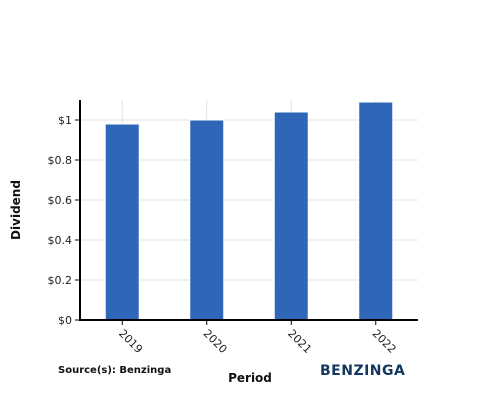 This screenshot has width=500, height=400. What do you see at coordinates (65, 120) in the screenshot?
I see `y-tick-label: $1` at bounding box center [65, 120].